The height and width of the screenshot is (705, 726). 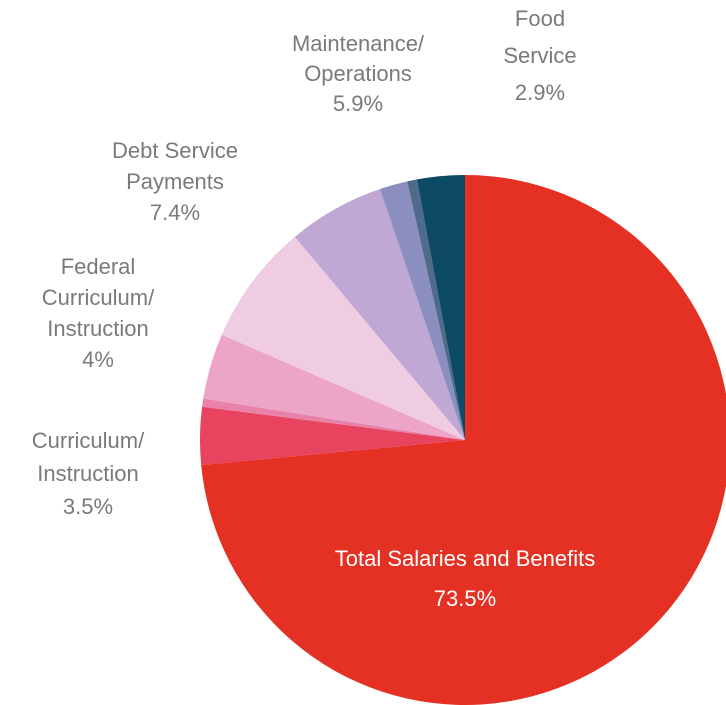 What do you see at coordinates (539, 55) in the screenshot?
I see `slice-label: Service` at bounding box center [539, 55].